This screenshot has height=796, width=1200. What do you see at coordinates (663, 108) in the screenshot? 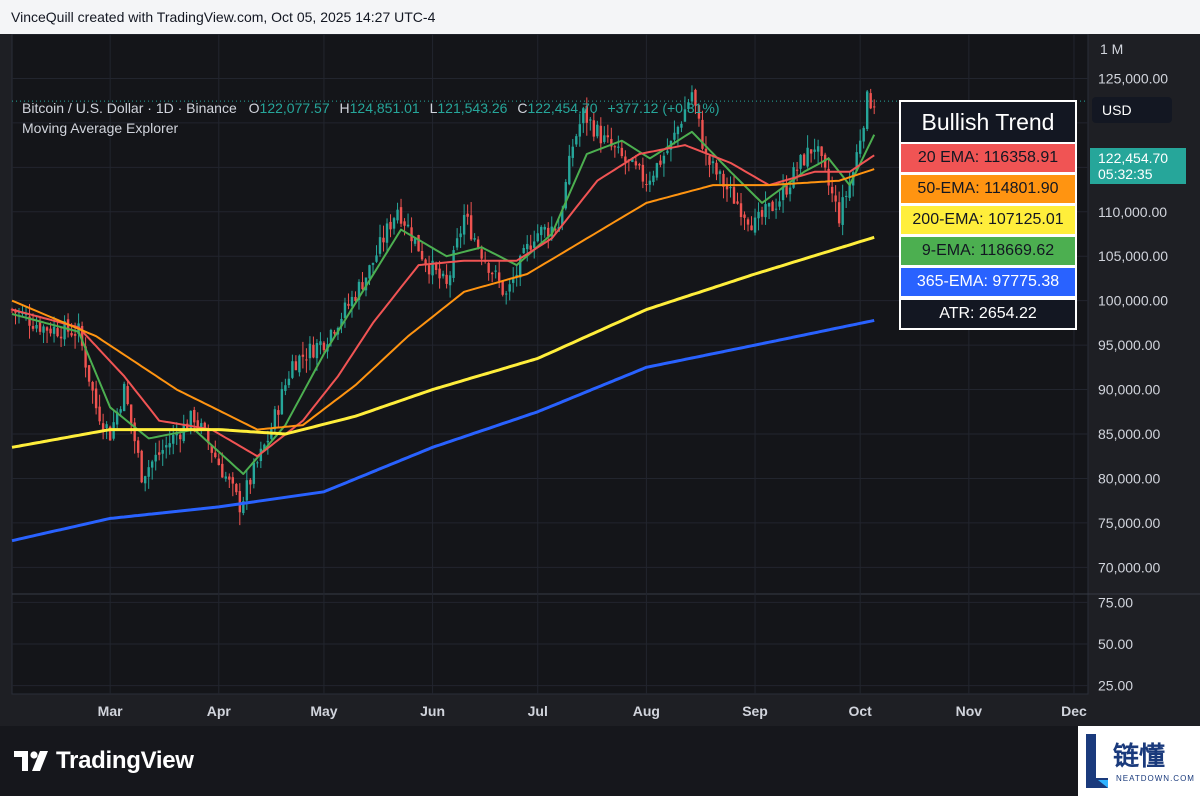
I see `change-value: +377.12 (+0.31%)` at bounding box center [663, 108].